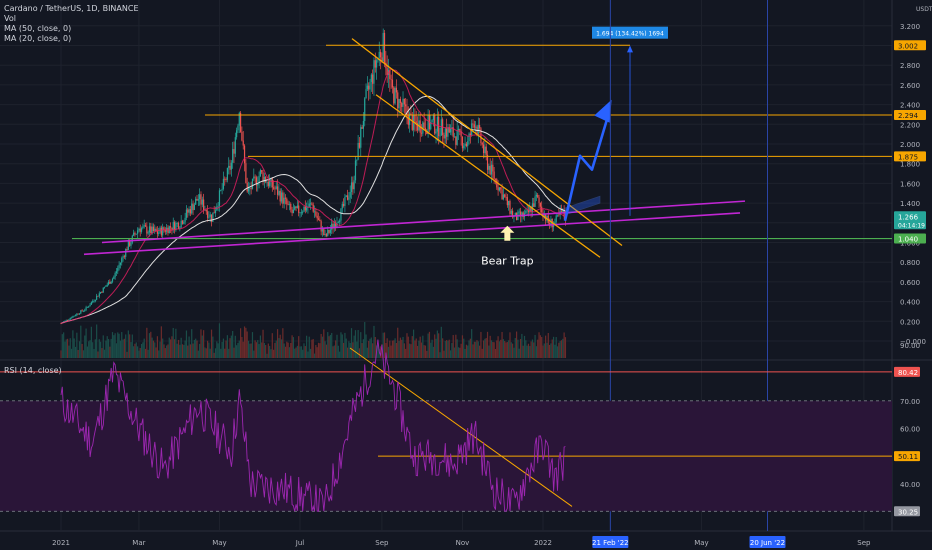  Describe the element at coordinates (610, 543) in the screenshot. I see `time-marker-label: 21 Feb '22` at that location.